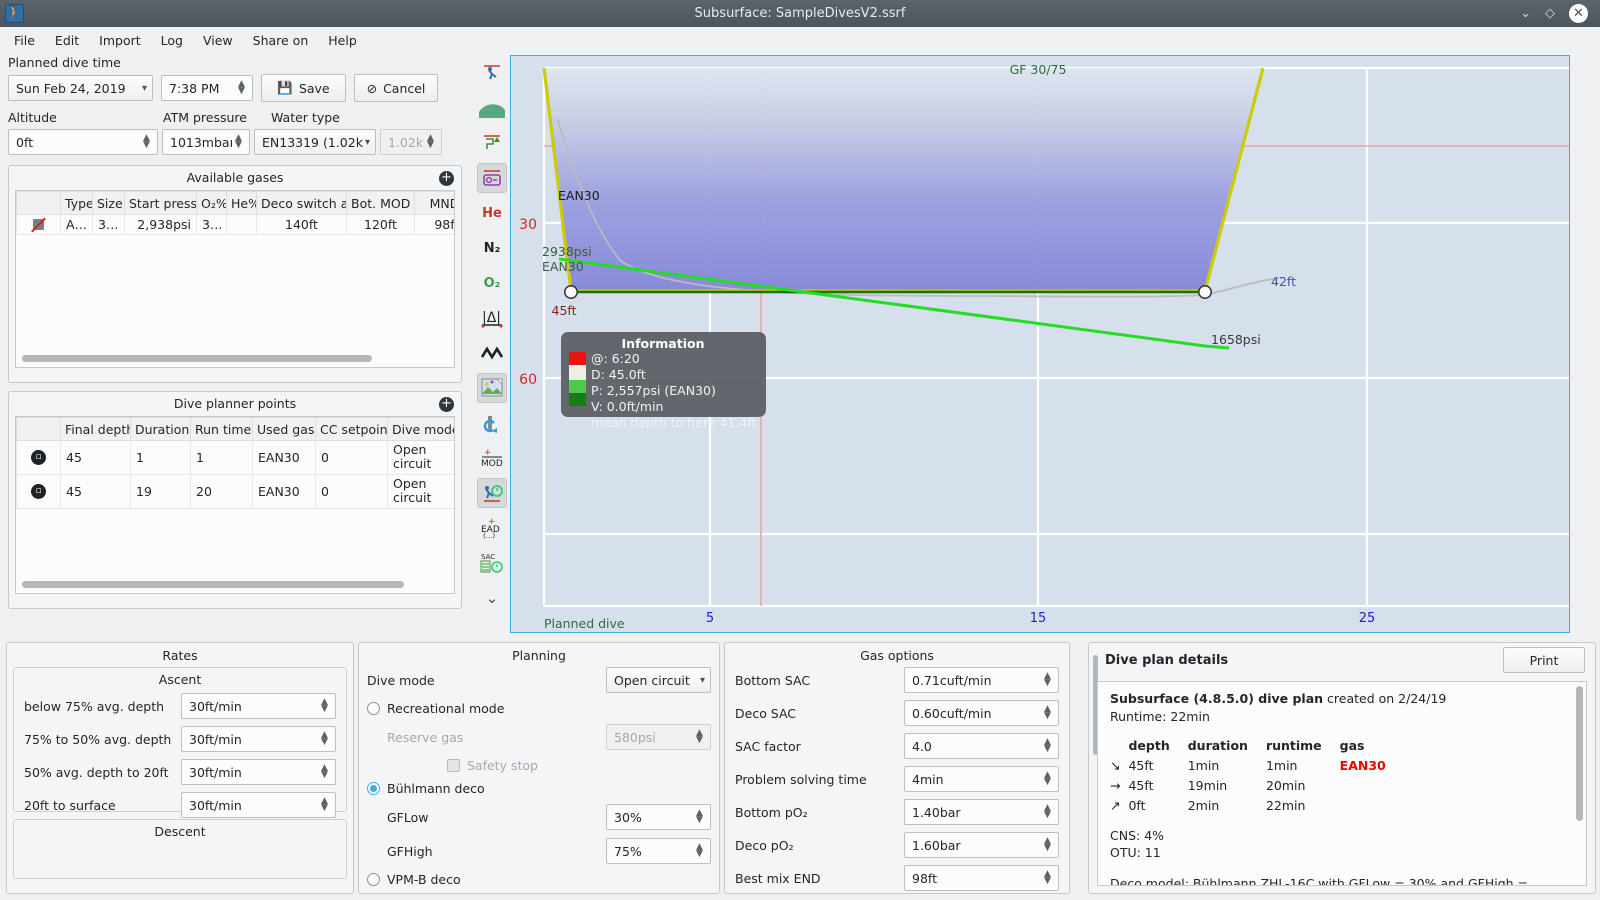 Image resolution: width=1600 pixels, height=900 pixels. What do you see at coordinates (492, 248) in the screenshot?
I see `toggle-nitrogen-icon: N₂` at bounding box center [492, 248].